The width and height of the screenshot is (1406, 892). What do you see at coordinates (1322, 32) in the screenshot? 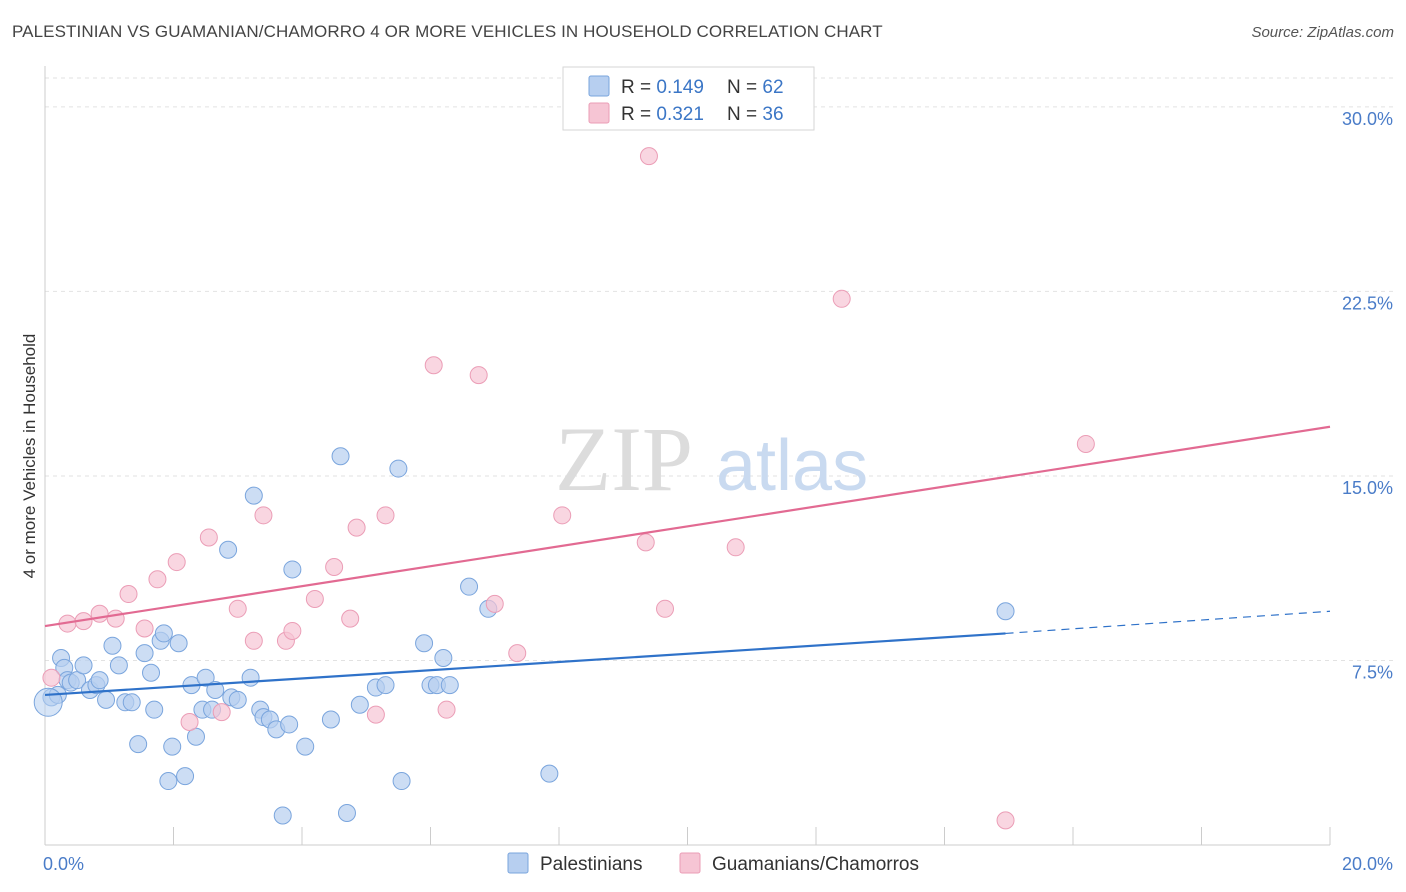
I see `source-credit: Source: ZipAtlas.com` at bounding box center [1322, 32].